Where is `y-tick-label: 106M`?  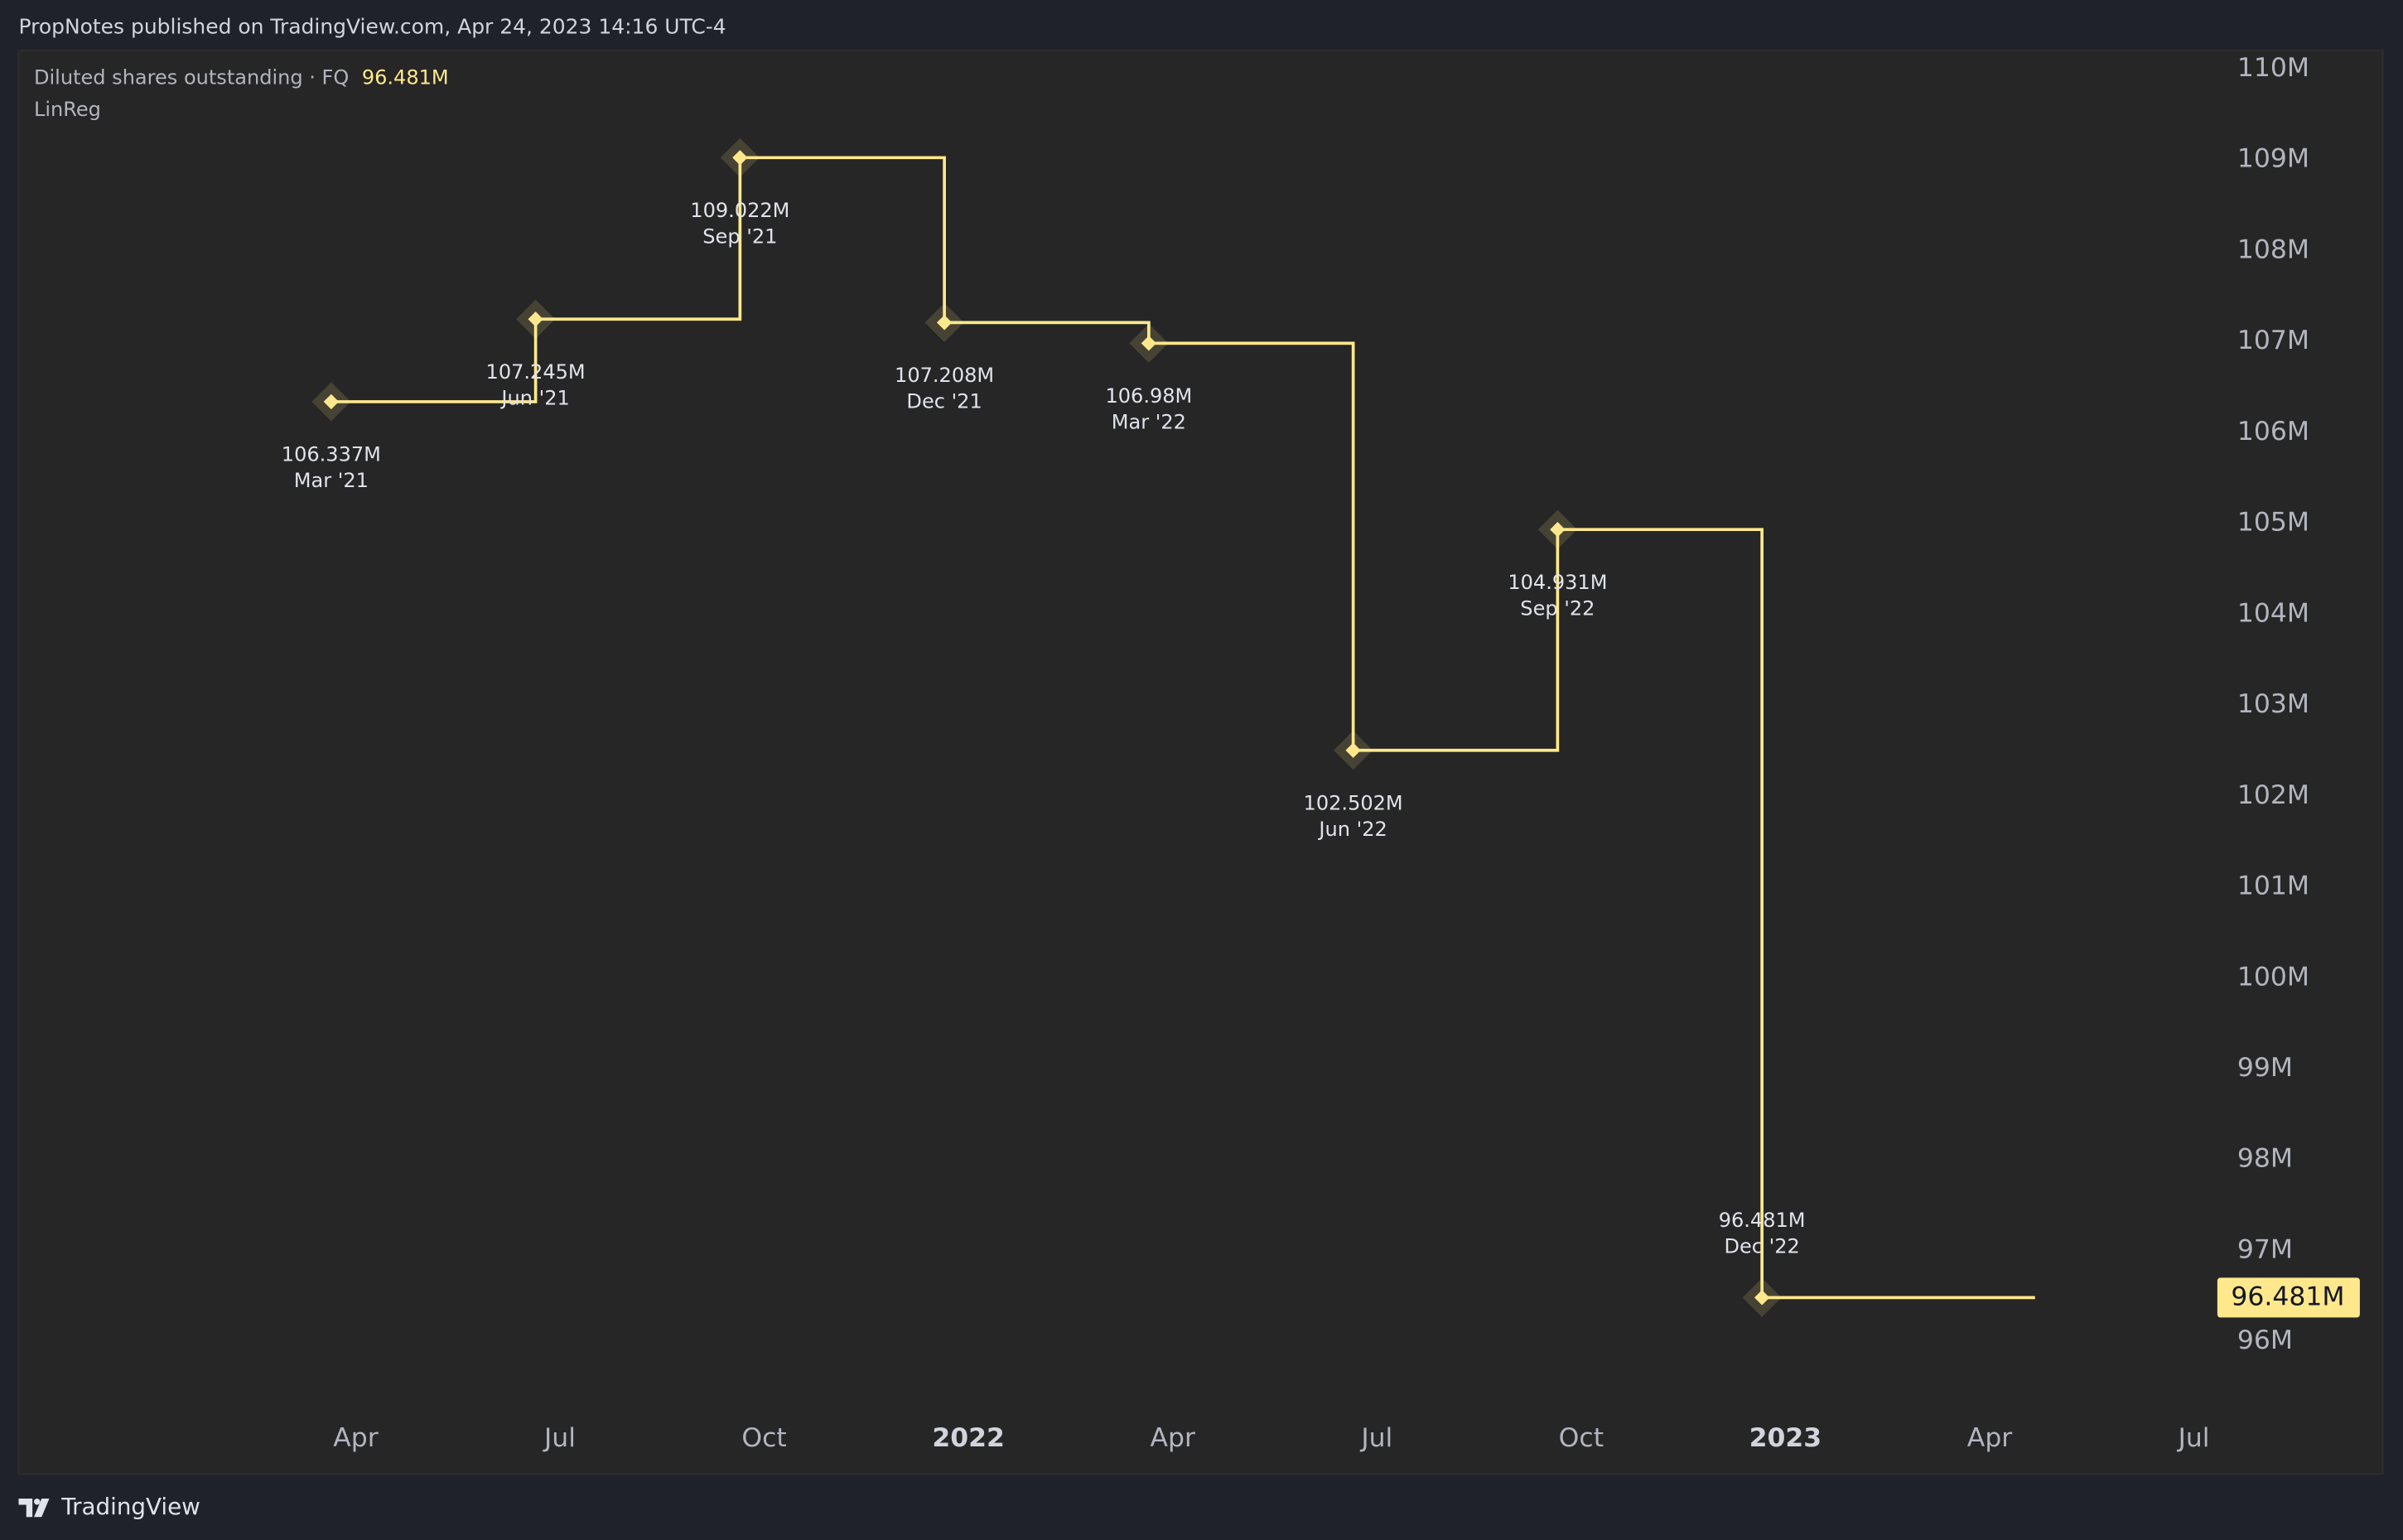
y-tick-label: 106M is located at coordinates (2273, 432).